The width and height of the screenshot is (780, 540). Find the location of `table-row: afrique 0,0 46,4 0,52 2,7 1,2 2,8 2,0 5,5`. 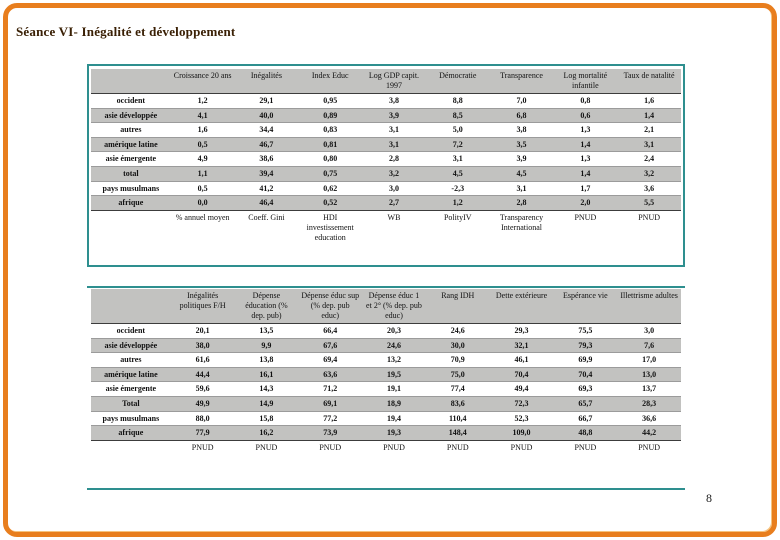

table-row: afrique 0,0 46,4 0,52 2,7 1,2 2,8 2,0 5,5 is located at coordinates (386, 203).